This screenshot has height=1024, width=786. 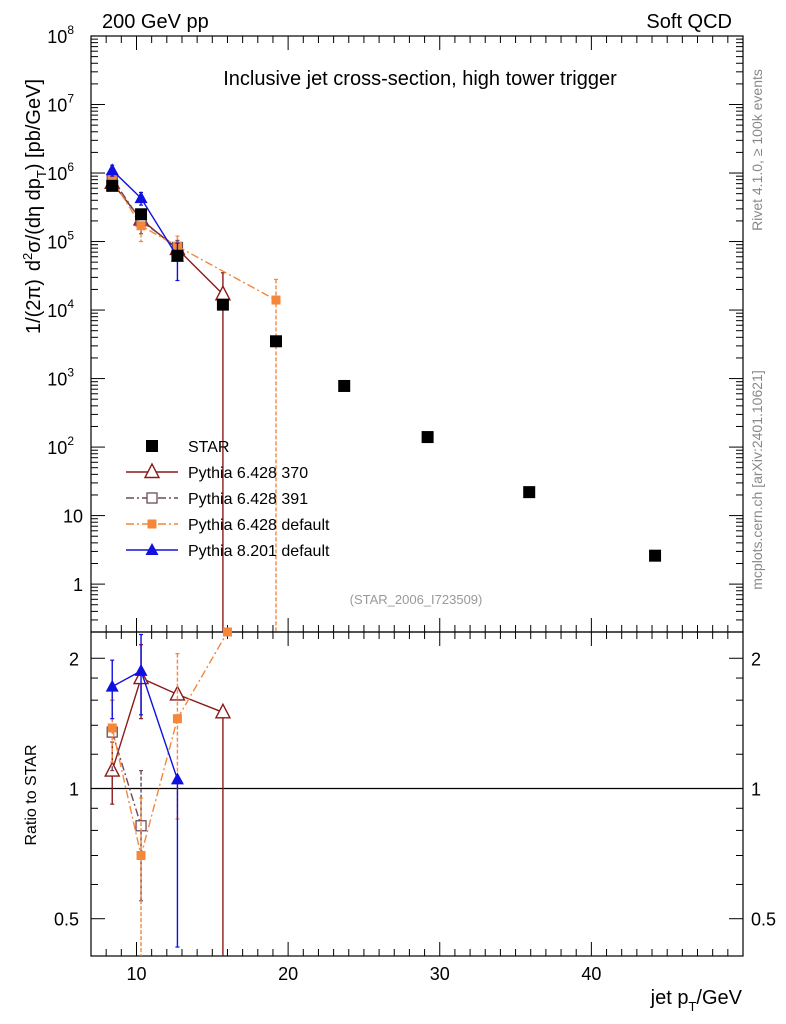 I want to click on main-y-tick-label: 10³, so click(x=60, y=378).